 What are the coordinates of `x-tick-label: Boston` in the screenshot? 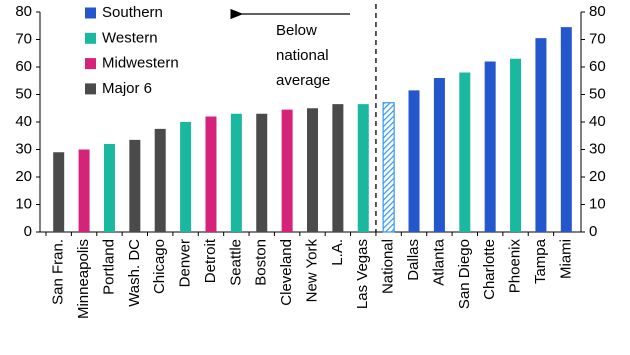 It's located at (261, 262).